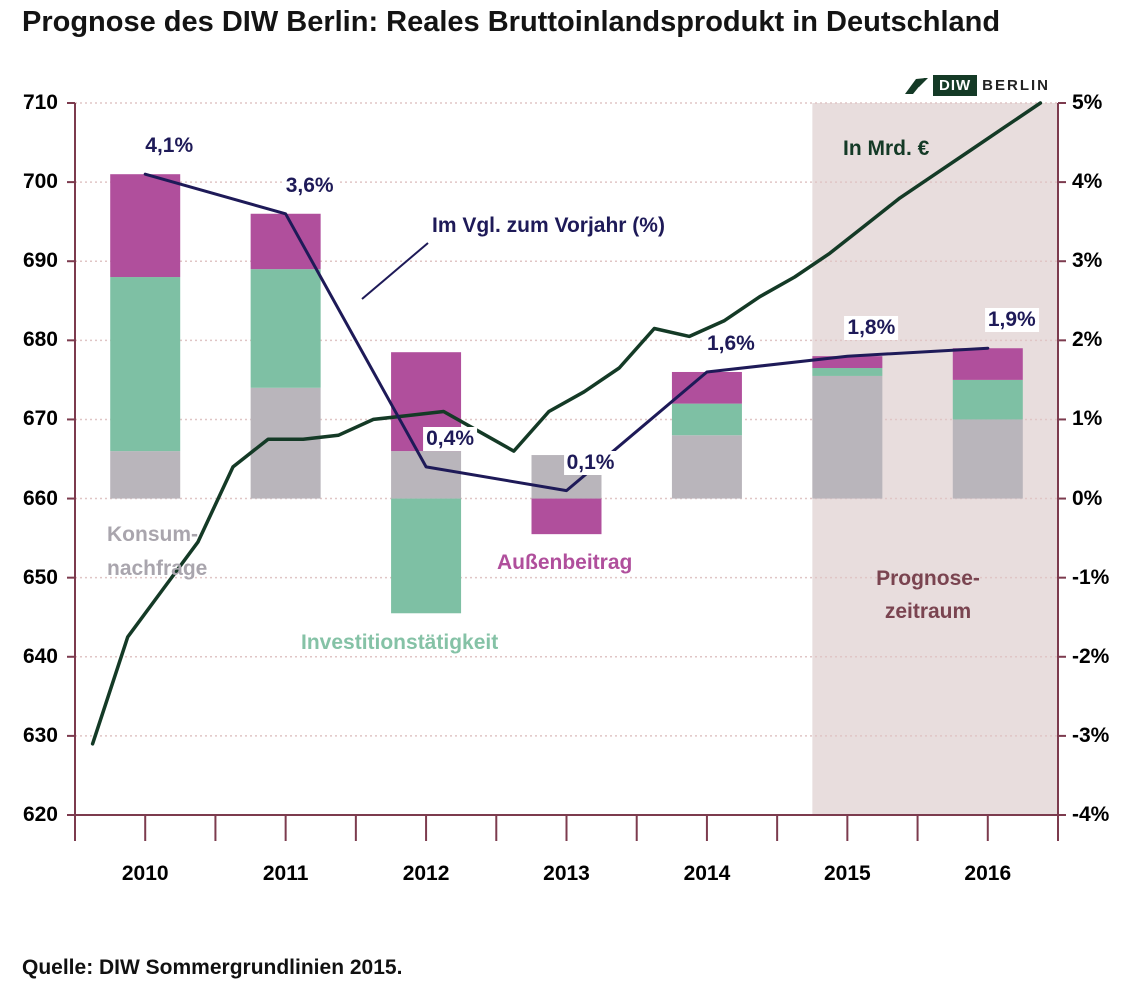 This screenshot has height=994, width=1133. What do you see at coordinates (40, 340) in the screenshot?
I see `left-axis-label: 680` at bounding box center [40, 340].